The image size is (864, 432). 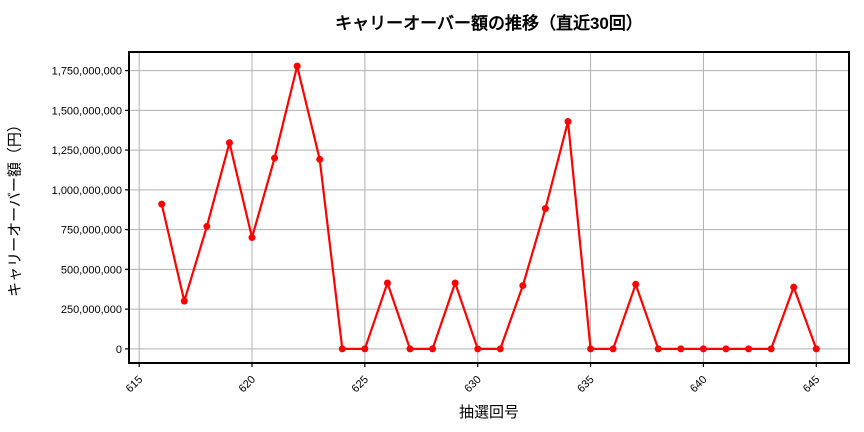 I want to click on x-tick-label: 635, so click(x=585, y=384).